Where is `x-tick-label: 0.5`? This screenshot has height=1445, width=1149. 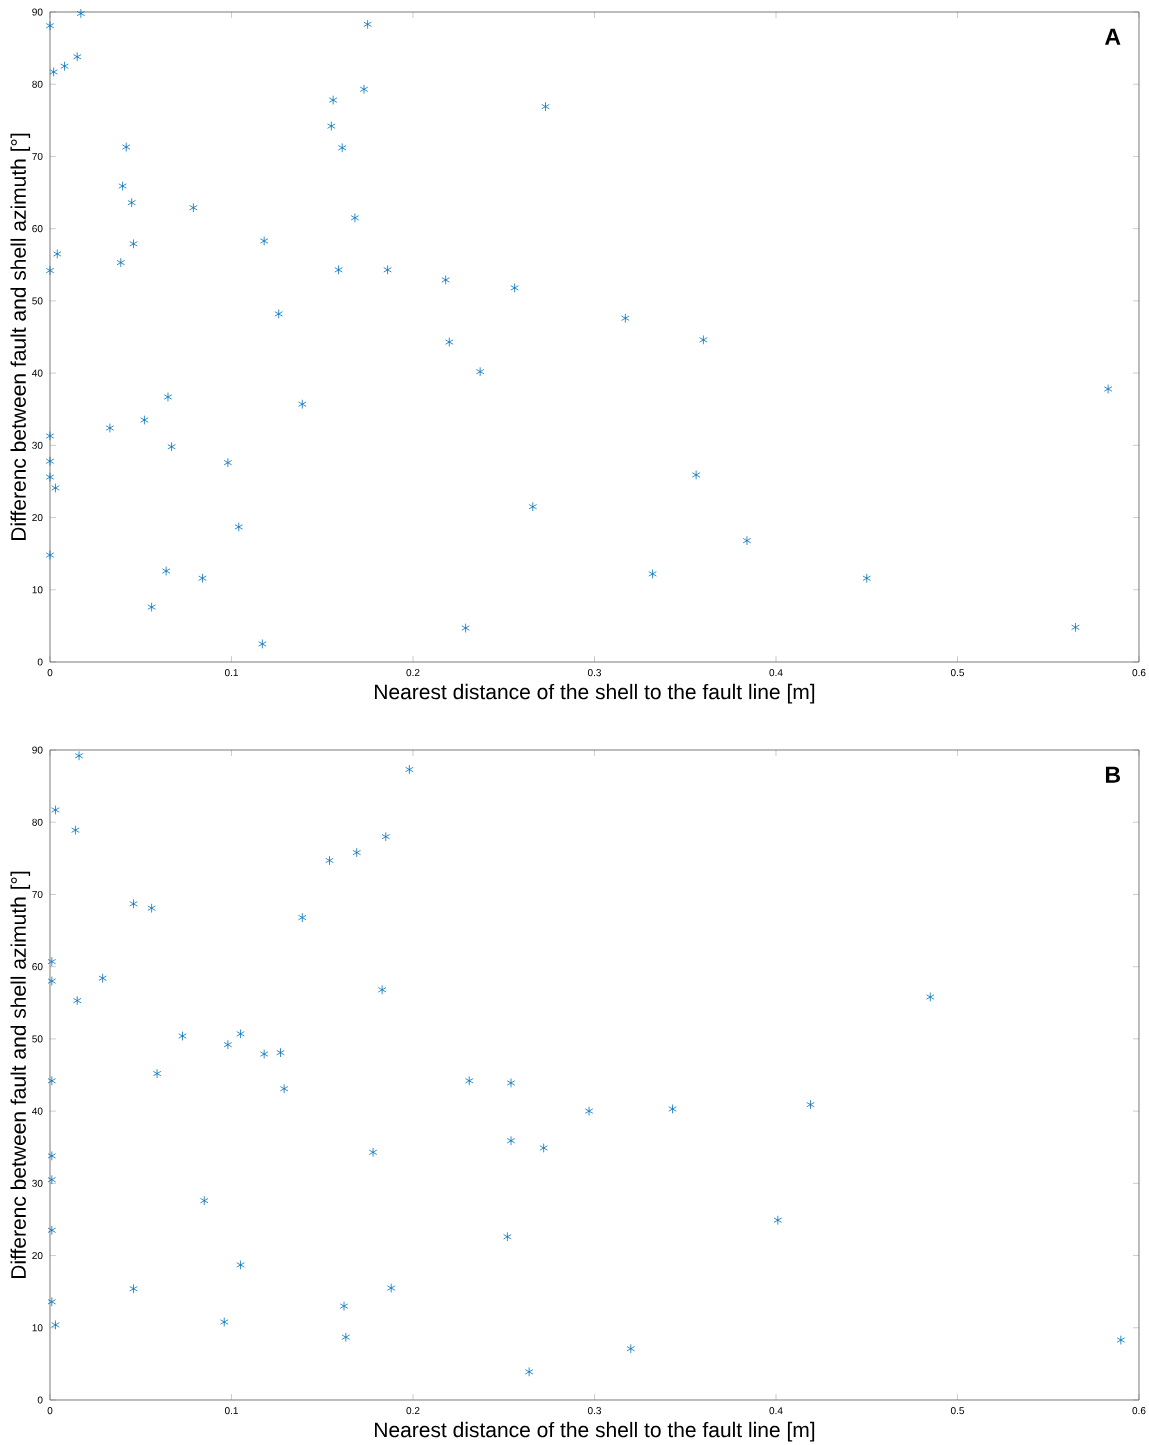 x-tick-label: 0.5 is located at coordinates (957, 673).